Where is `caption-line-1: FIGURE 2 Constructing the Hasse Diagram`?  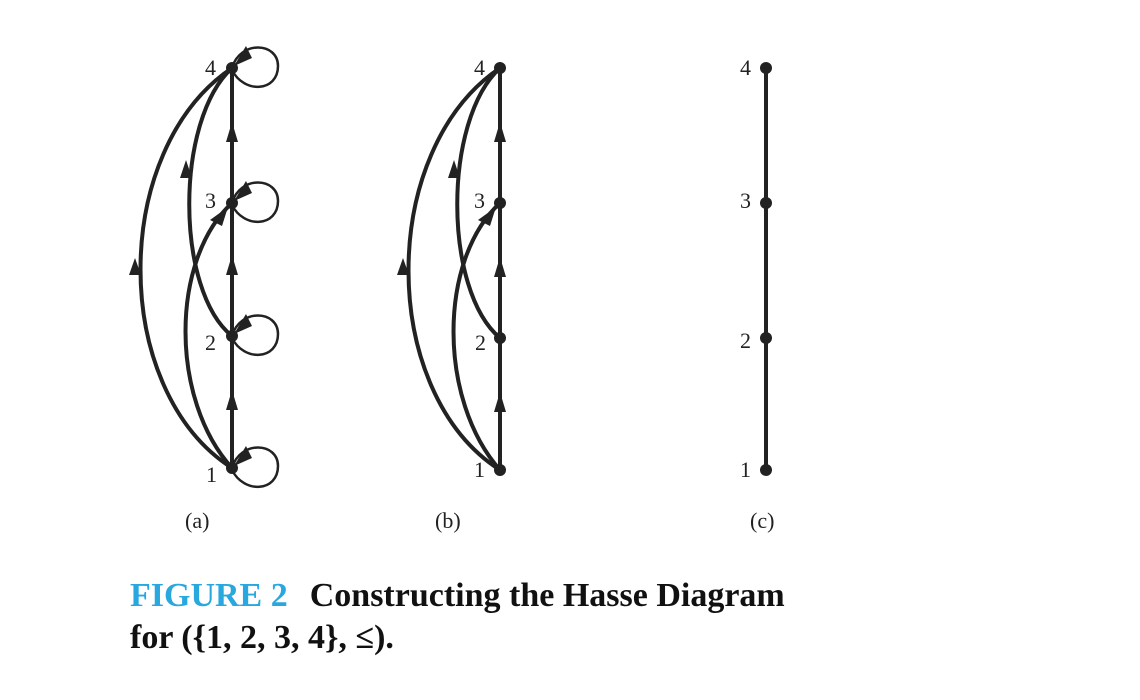
caption-line-1: FIGURE 2 Constructing the Hasse Diagram is located at coordinates (580, 596).